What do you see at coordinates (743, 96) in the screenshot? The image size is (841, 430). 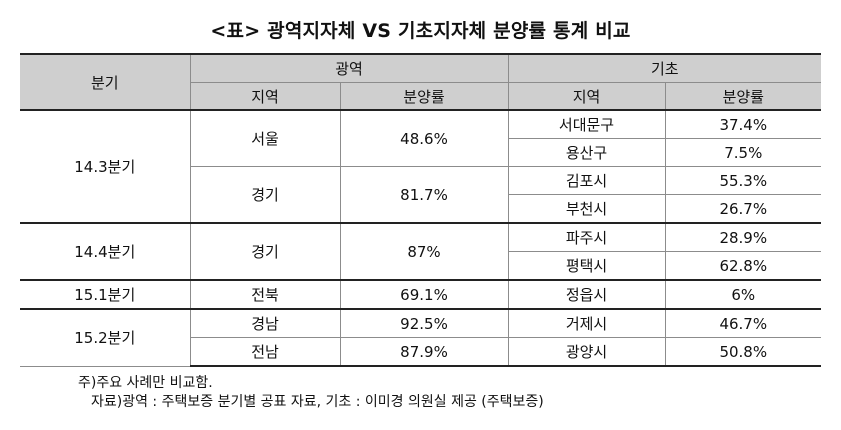 I see `header-basic-rate: 분양률` at bounding box center [743, 96].